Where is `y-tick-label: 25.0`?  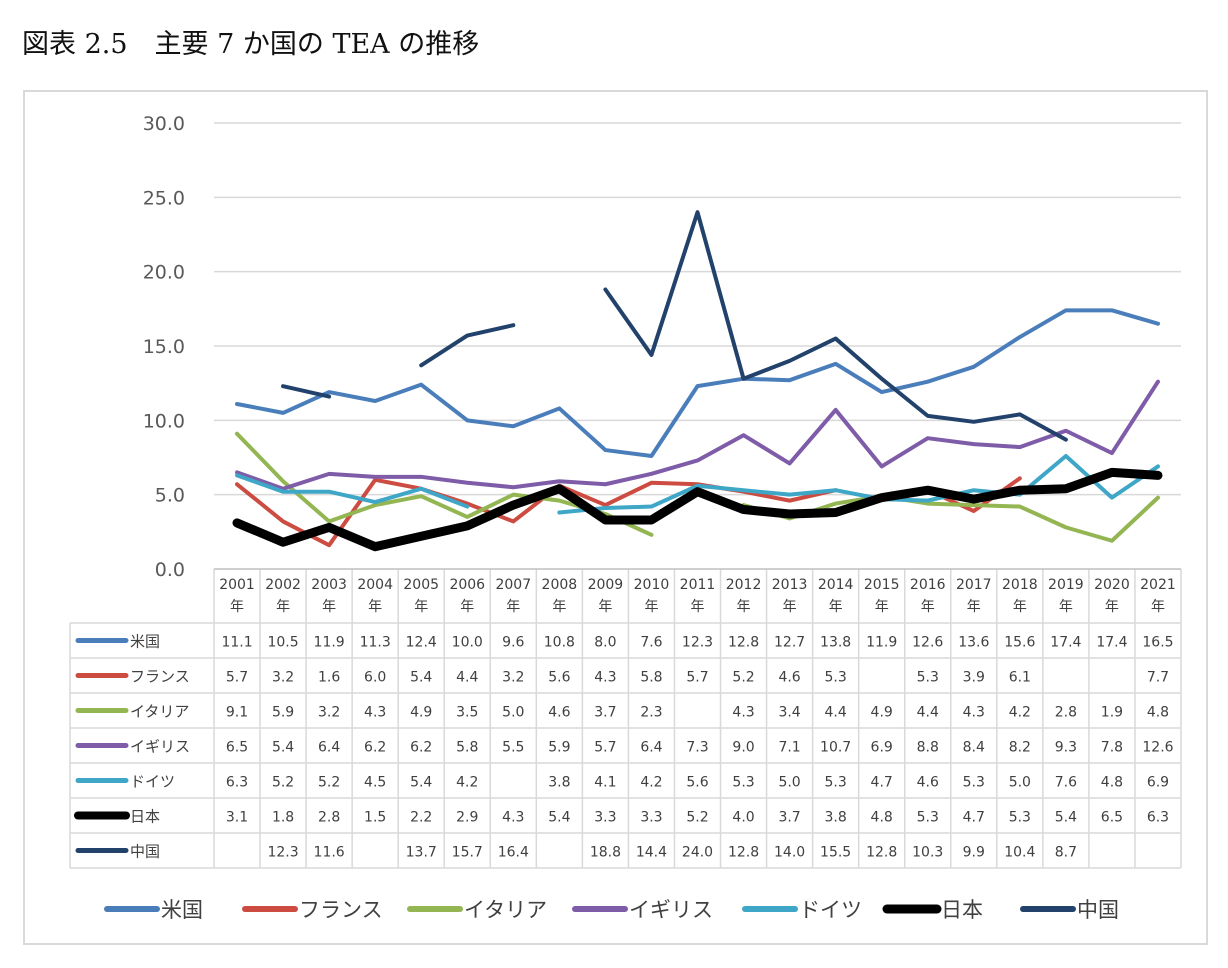 y-tick-label: 25.0 is located at coordinates (164, 198).